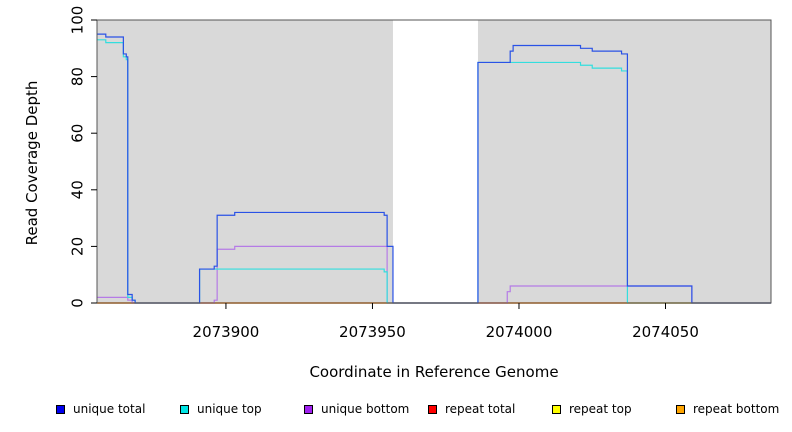  Describe the element at coordinates (77, 246) in the screenshot. I see `y-tick-label: 20` at that location.